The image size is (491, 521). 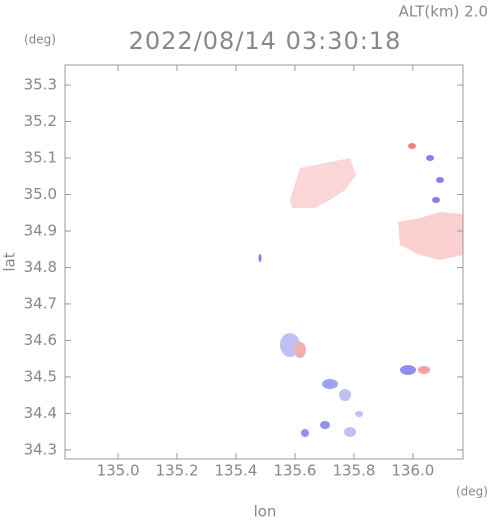 What do you see at coordinates (294, 471) in the screenshot?
I see `x-tick-label: 135.6` at bounding box center [294, 471].